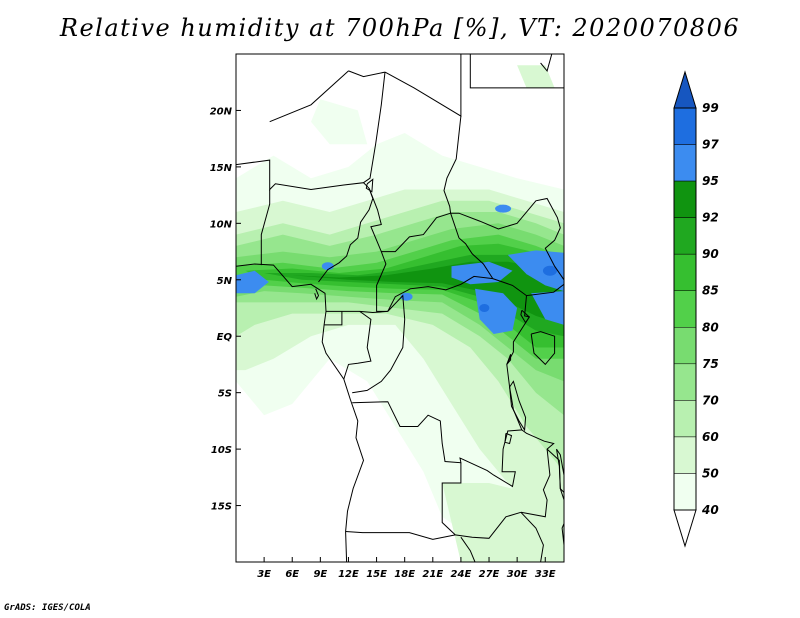  I want to click on lon-tick-label: 3E, so click(264, 574).